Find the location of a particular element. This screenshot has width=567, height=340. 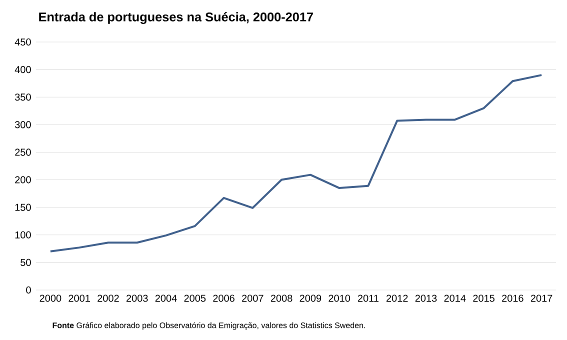

x-tick-label: 2014 is located at coordinates (455, 298).